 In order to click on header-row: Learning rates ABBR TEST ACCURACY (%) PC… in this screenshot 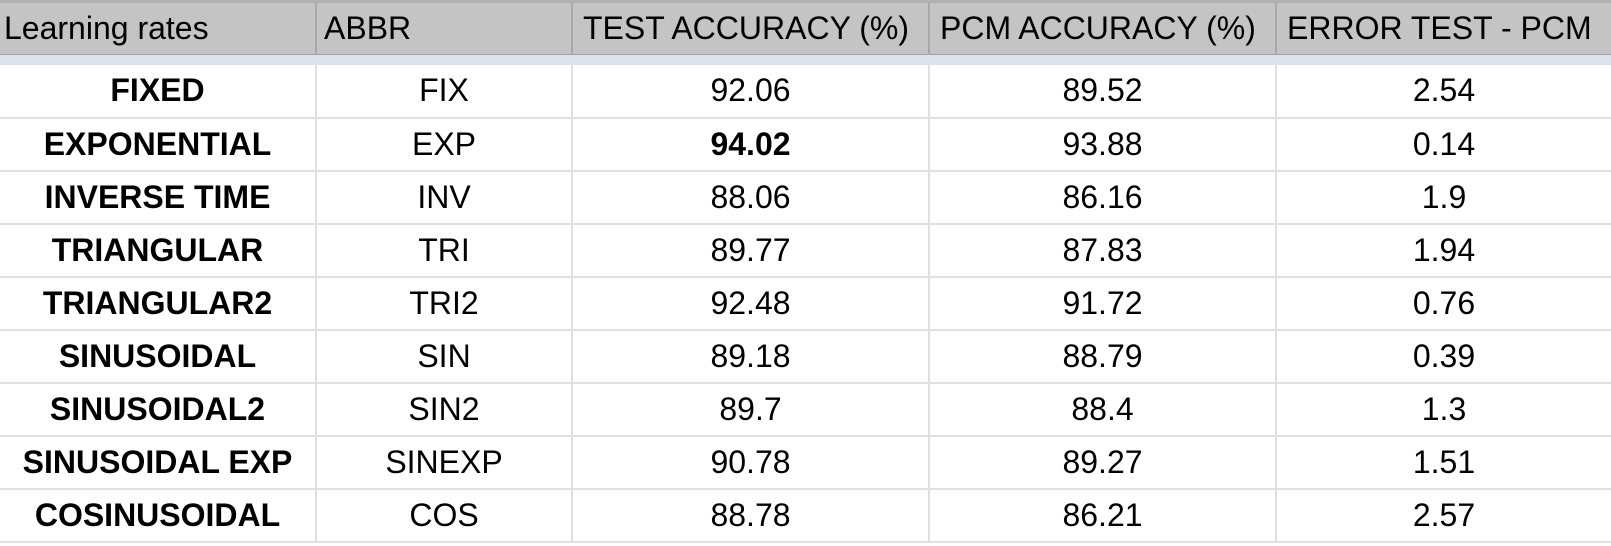, I will do `click(805, 27)`.